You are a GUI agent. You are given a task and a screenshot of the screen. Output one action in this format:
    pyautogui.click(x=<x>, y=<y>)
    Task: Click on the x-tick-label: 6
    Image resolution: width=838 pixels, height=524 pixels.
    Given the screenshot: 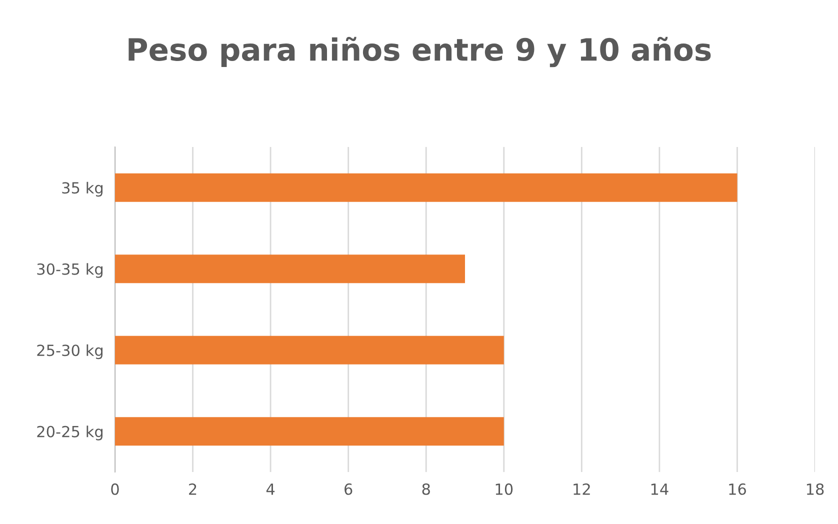 What is the action you would take?
    pyautogui.click(x=348, y=489)
    